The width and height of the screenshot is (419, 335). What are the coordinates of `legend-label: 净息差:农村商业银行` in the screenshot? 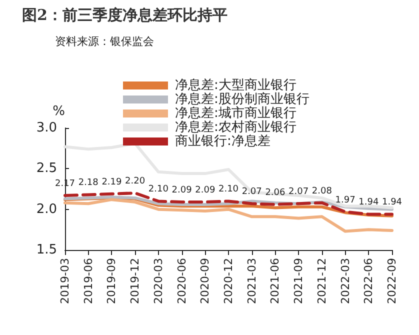 It's located at (235, 127).